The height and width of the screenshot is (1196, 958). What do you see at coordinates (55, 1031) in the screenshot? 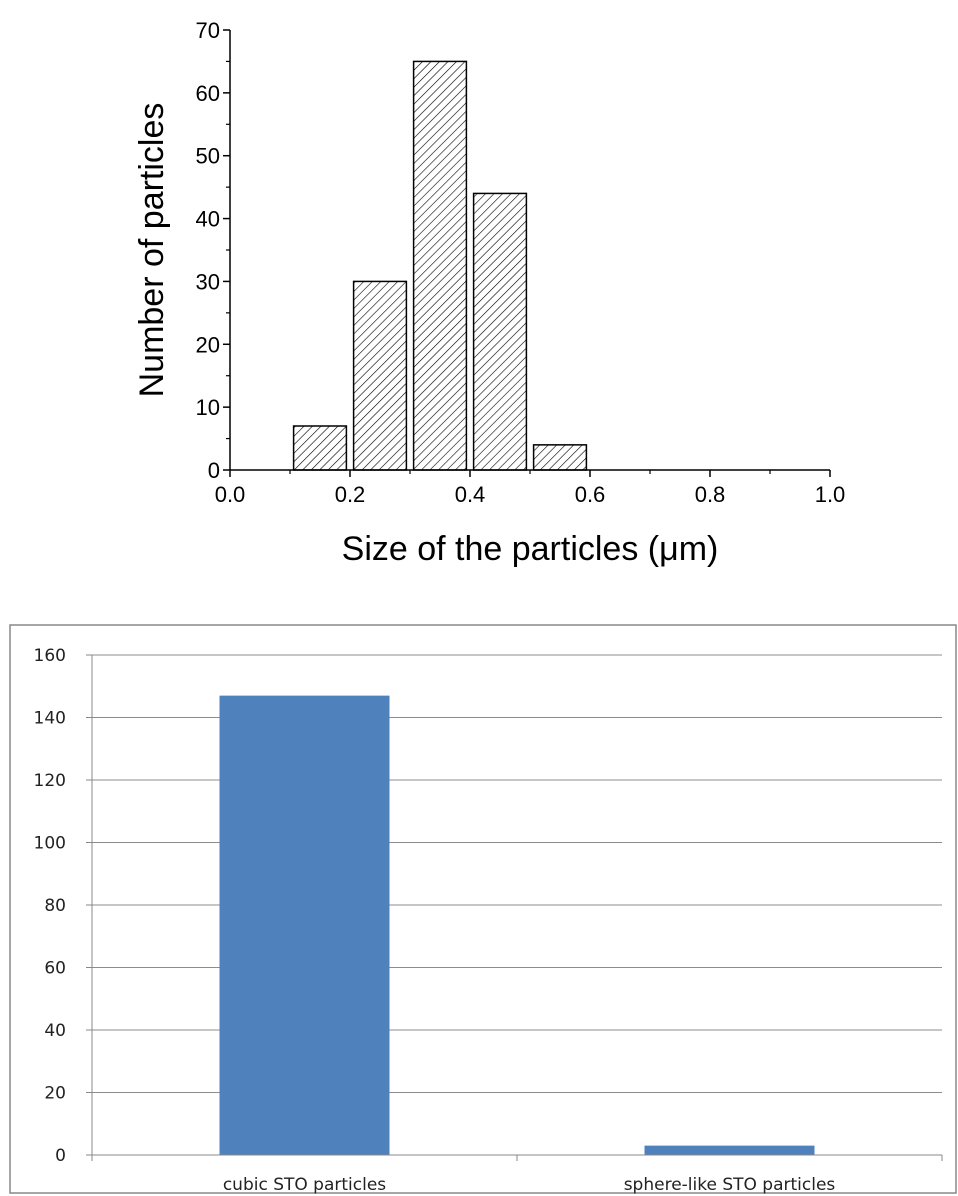
I see `y-tick-label: 40` at bounding box center [55, 1031].